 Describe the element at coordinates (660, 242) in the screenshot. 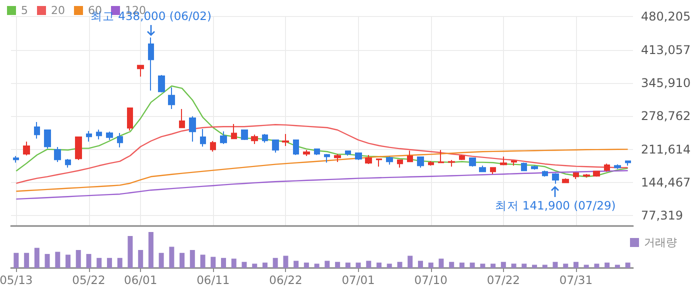

I see `legend-label: 거래량` at that location.